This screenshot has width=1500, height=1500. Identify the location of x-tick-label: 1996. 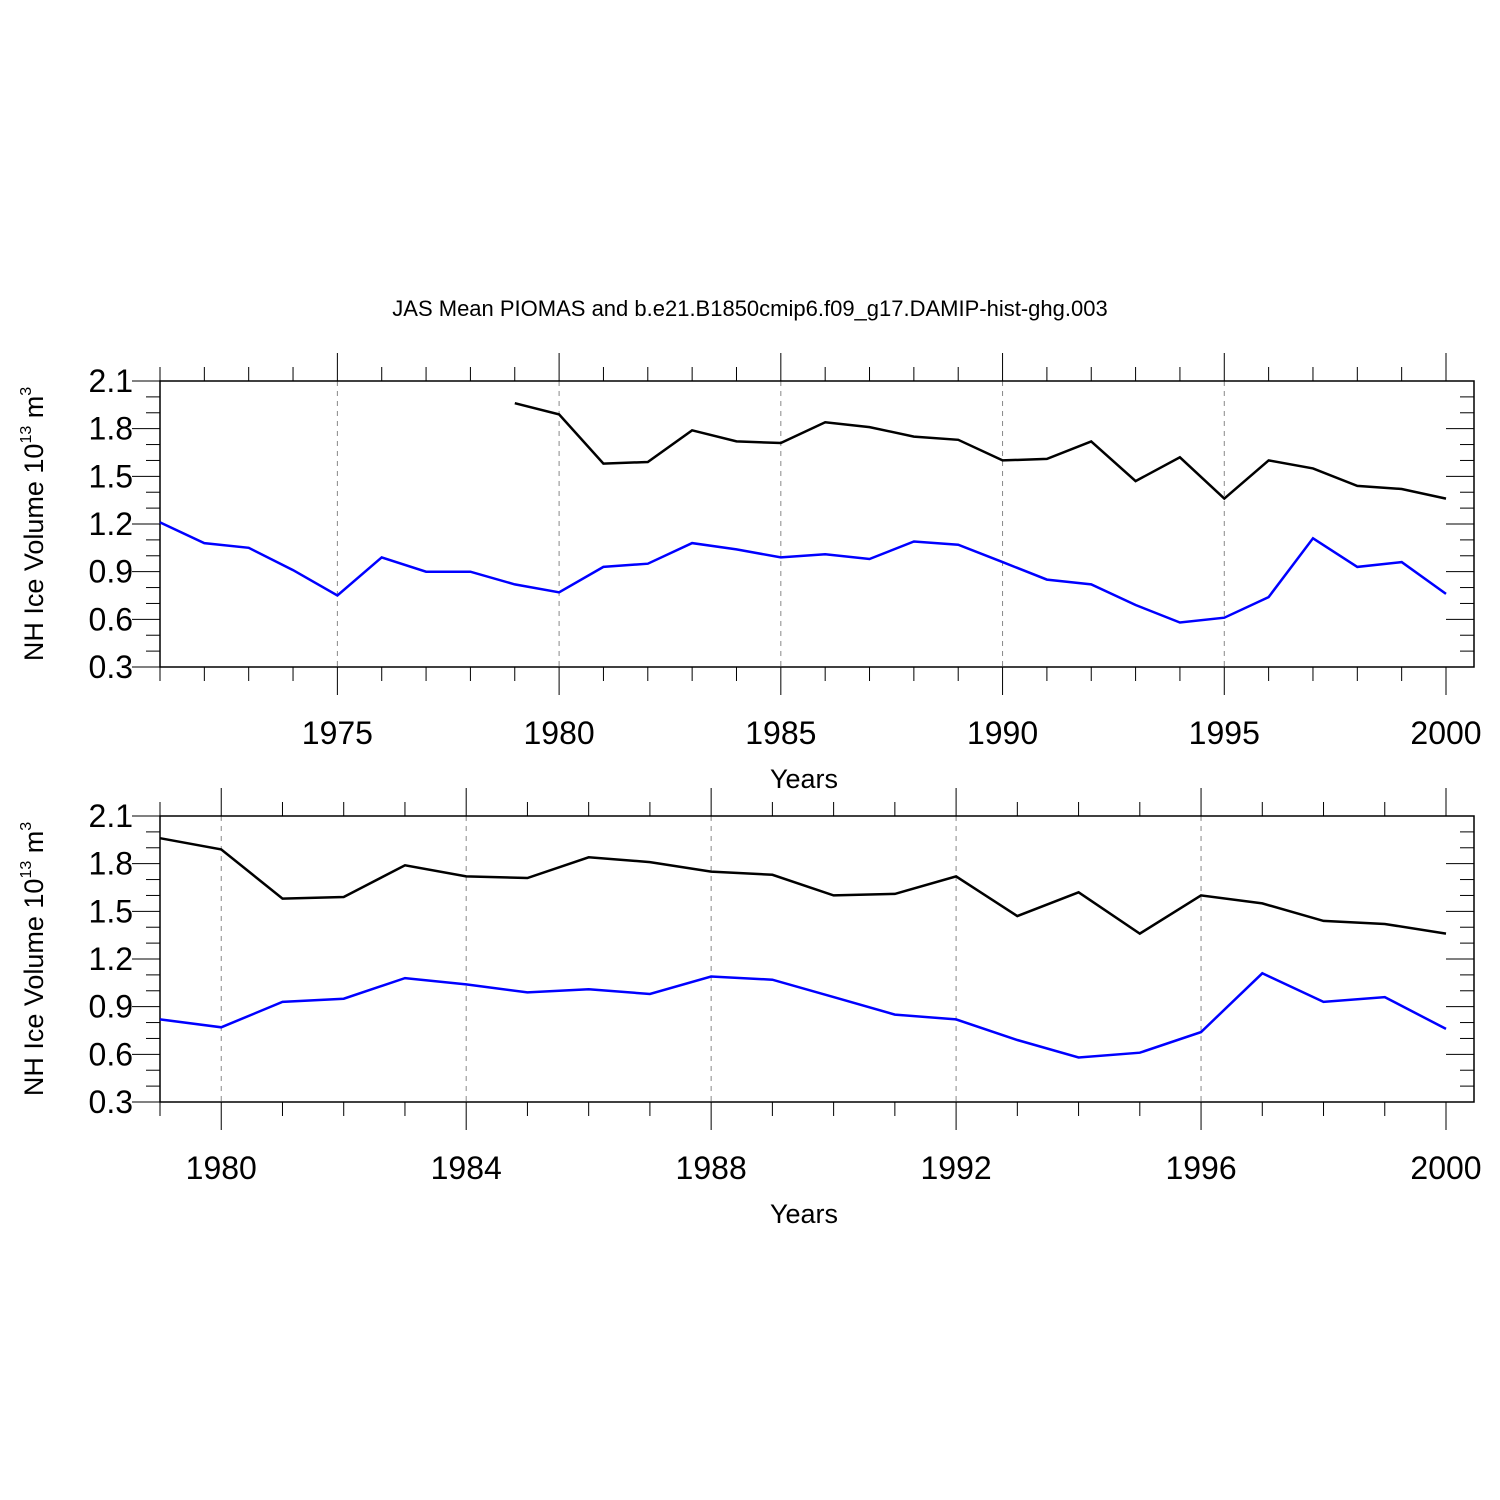
(1200, 1168).